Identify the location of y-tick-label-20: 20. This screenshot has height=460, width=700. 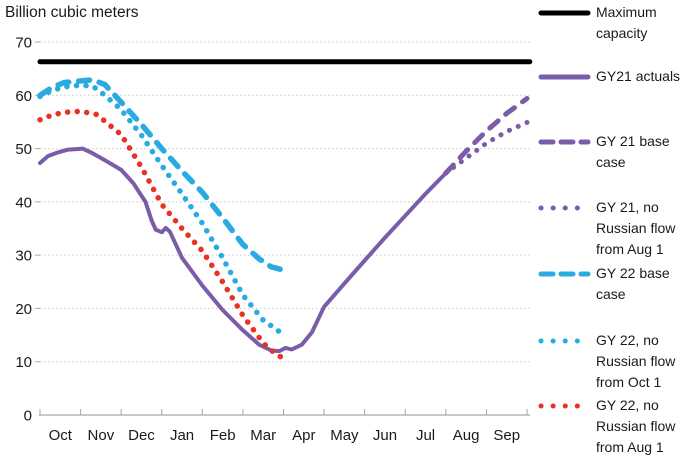
(23, 309).